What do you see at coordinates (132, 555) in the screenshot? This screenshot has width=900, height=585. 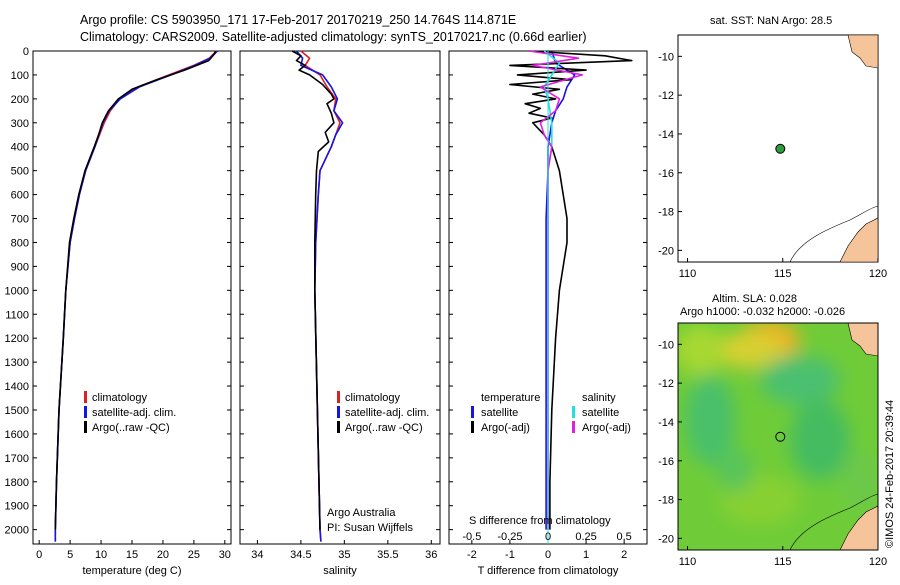 I see `x-tick-label: 15` at bounding box center [132, 555].